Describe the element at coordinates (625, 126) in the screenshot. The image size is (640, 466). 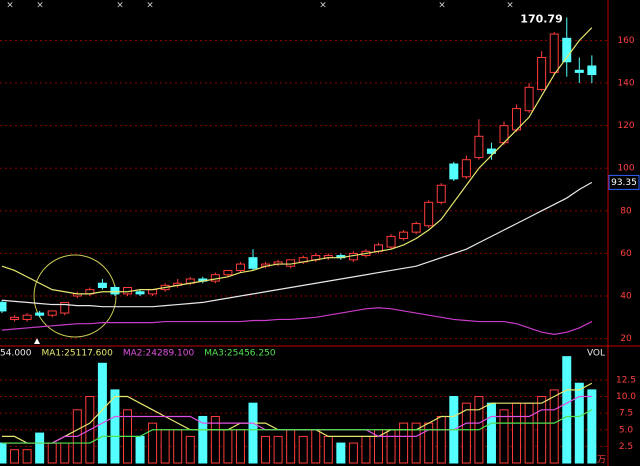
I see `y-tick-label: 120` at that location.